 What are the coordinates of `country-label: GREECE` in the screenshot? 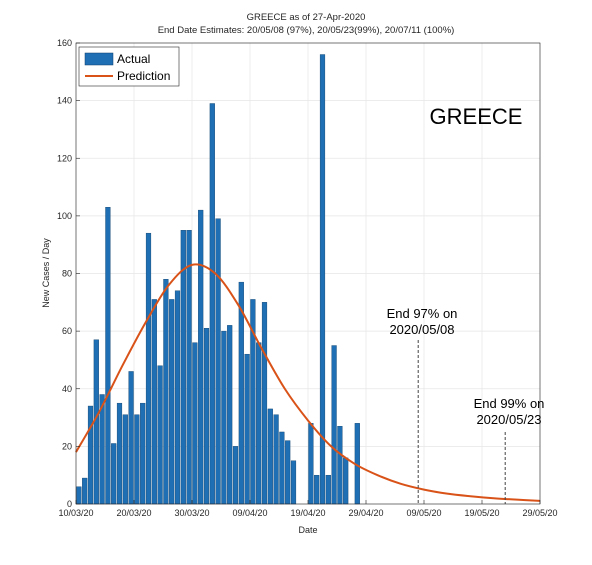 It's located at (476, 116).